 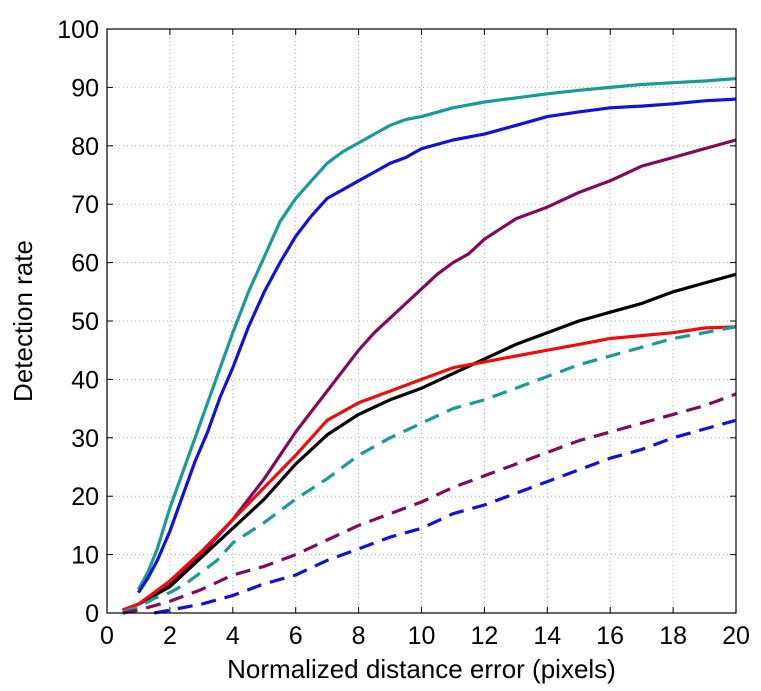 What do you see at coordinates (78, 30) in the screenshot?
I see `y-tick-label: 100` at bounding box center [78, 30].